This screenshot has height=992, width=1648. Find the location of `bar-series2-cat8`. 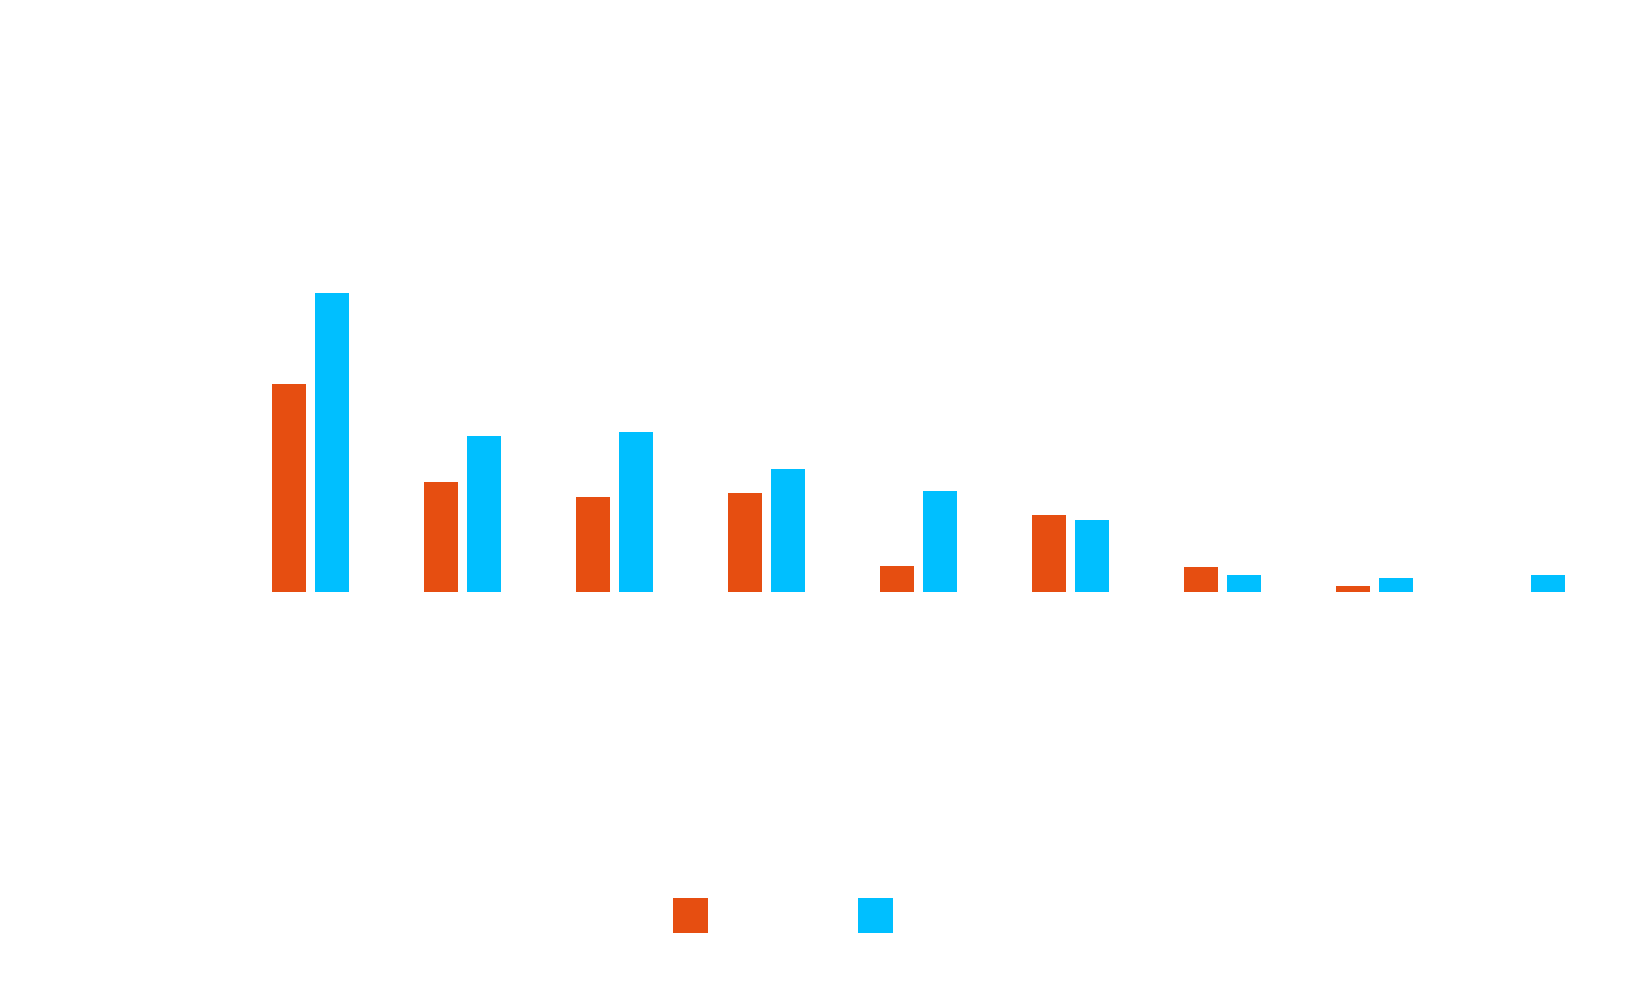

bar-series2-cat8 is located at coordinates (1396, 585).